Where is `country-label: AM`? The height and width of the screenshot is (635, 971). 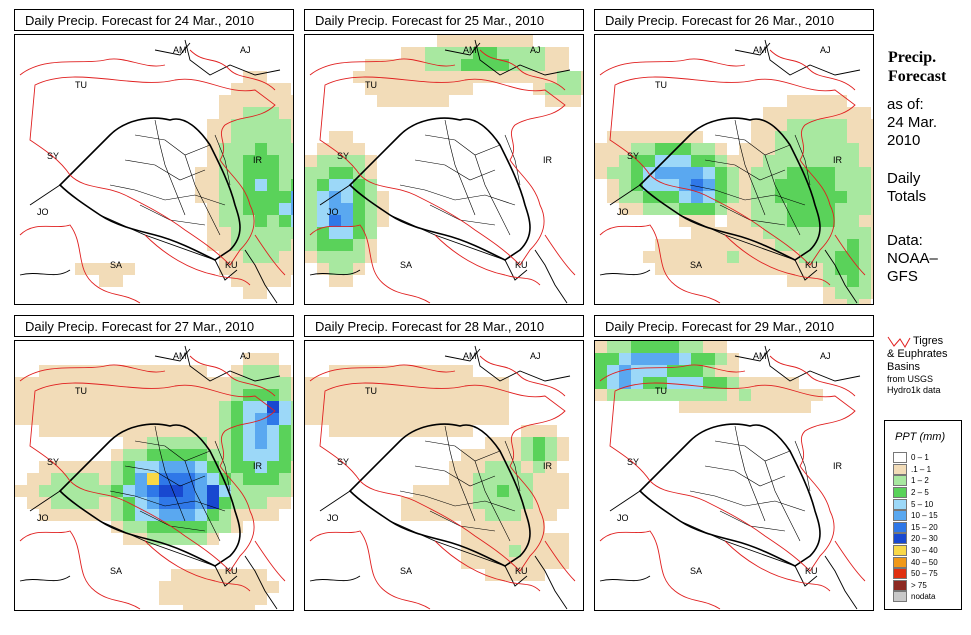
country-label: AM is located at coordinates (760, 356).